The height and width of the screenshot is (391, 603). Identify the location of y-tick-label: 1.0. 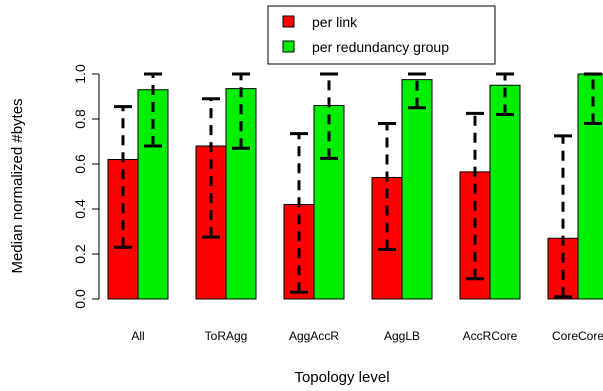
(80, 74).